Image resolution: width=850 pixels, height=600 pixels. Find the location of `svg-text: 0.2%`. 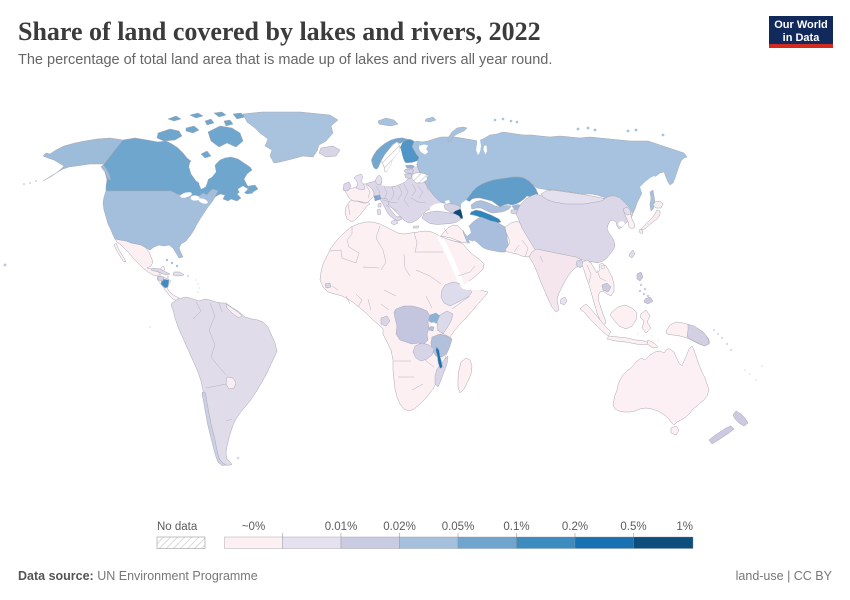

svg-text: 0.2% is located at coordinates (575, 527).